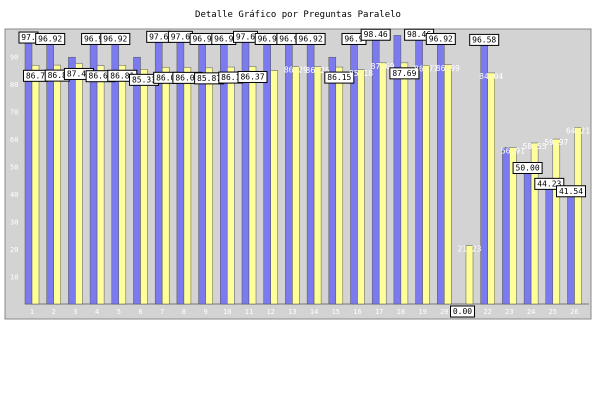 Image resolution: width=600 pixels, height=400 pixels. I want to click on x-tick-label: 26, so click(574, 312).